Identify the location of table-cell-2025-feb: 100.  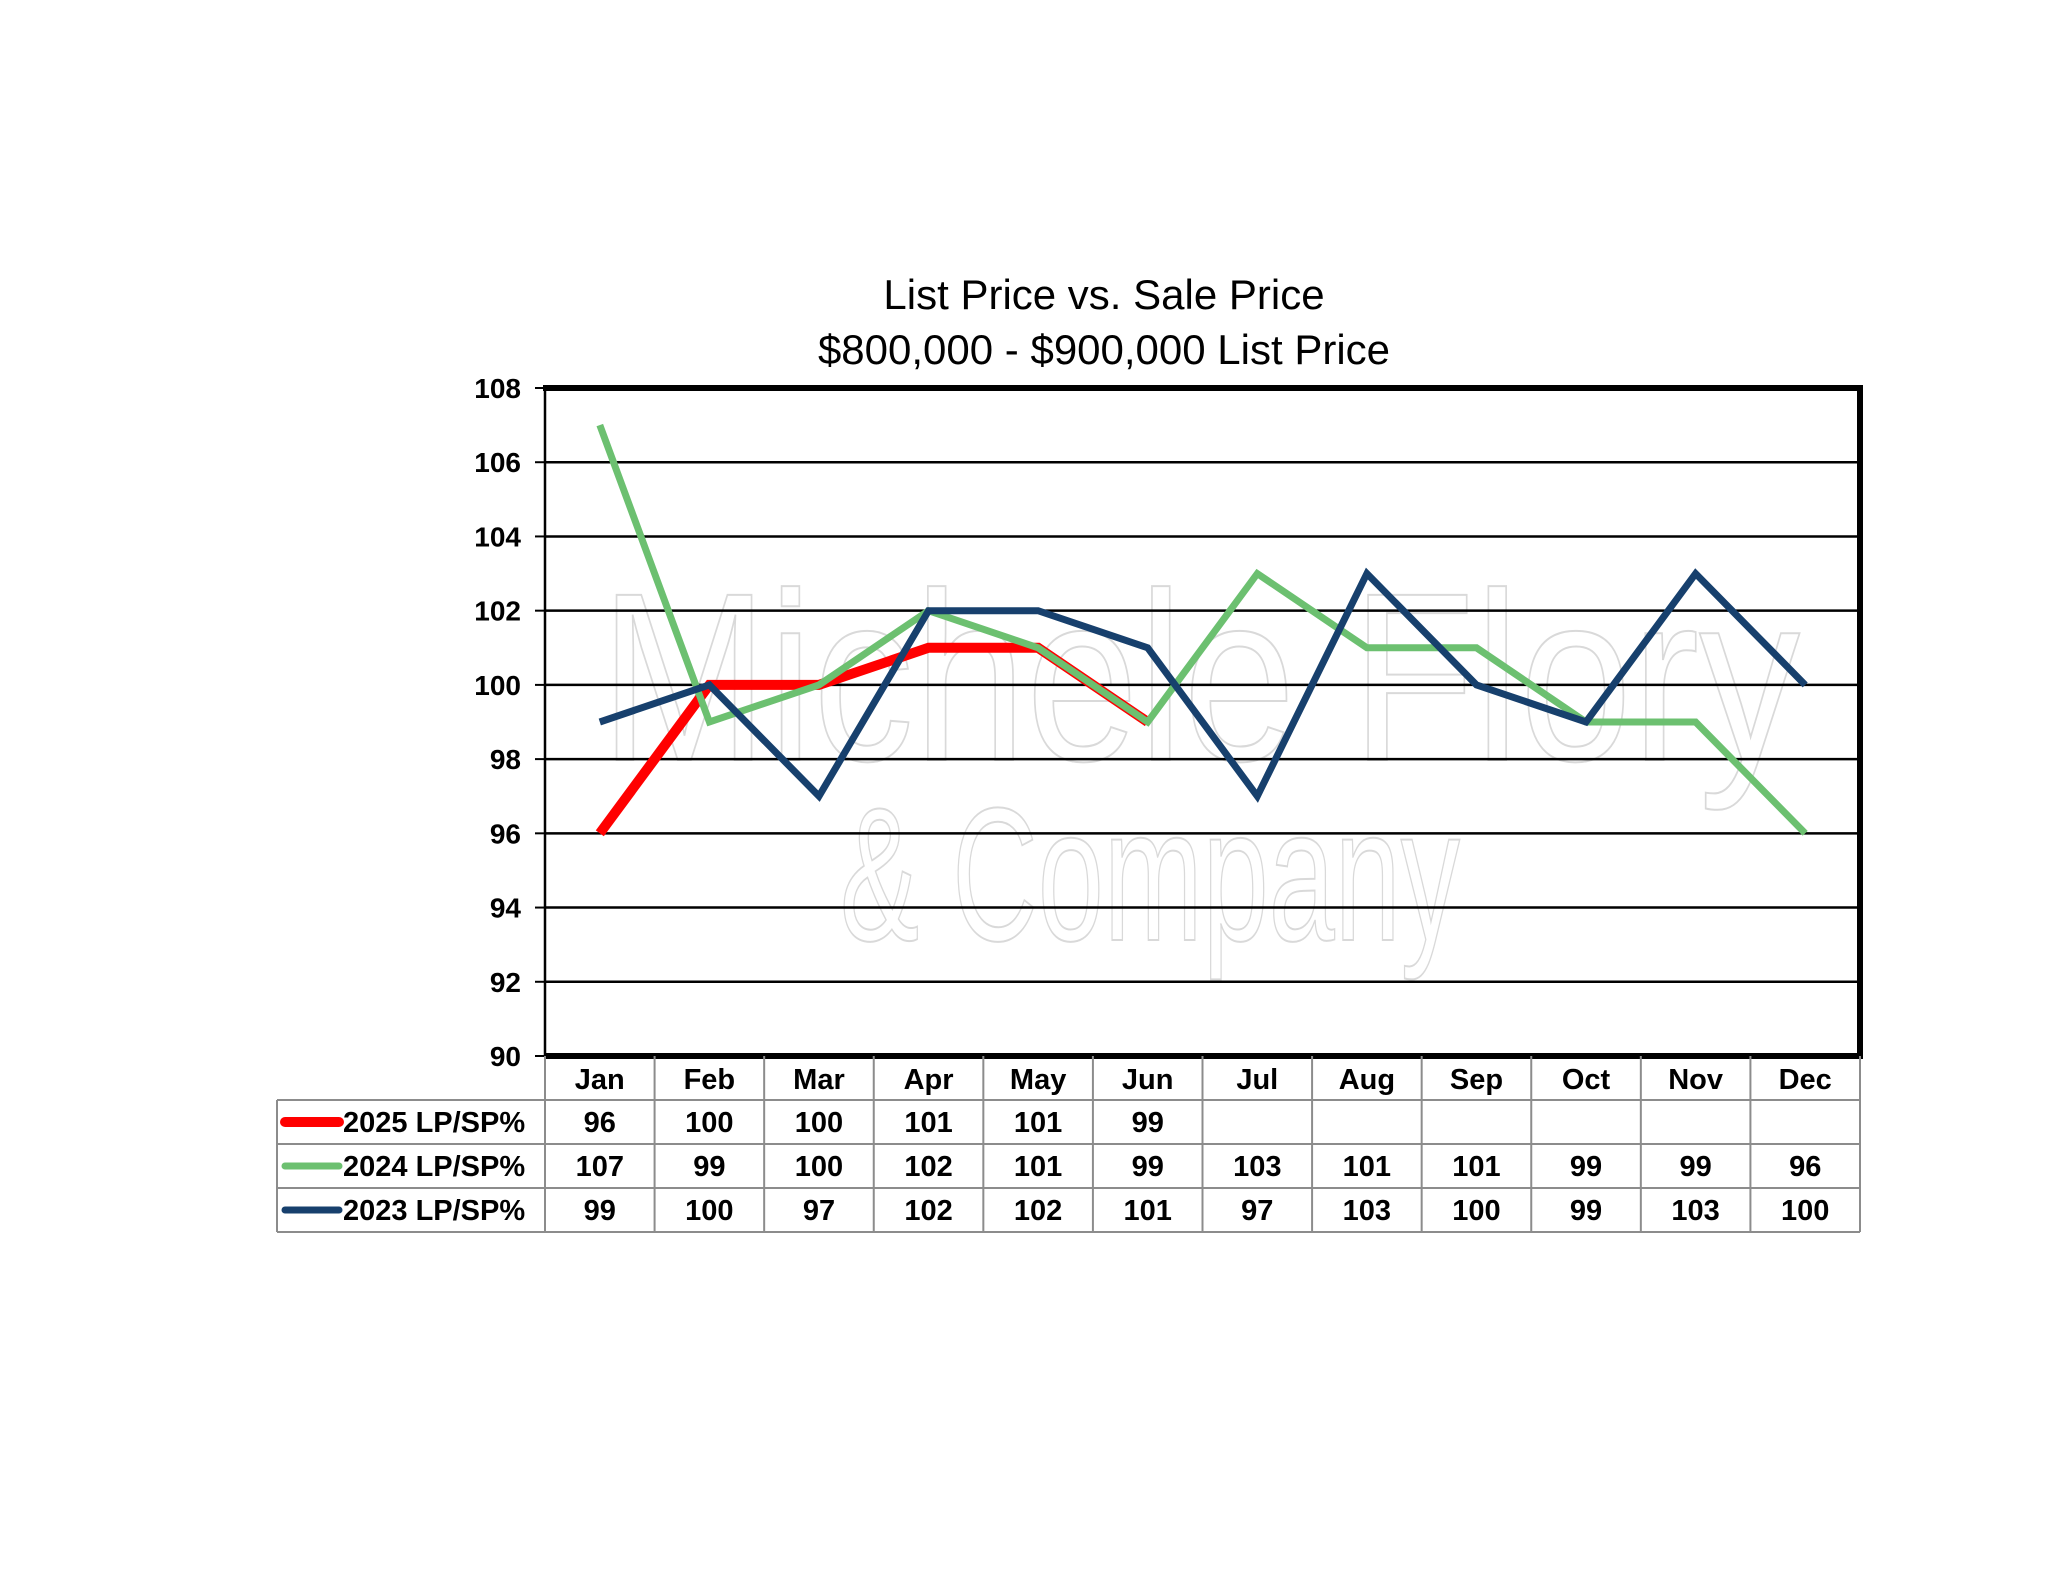
(709, 1123).